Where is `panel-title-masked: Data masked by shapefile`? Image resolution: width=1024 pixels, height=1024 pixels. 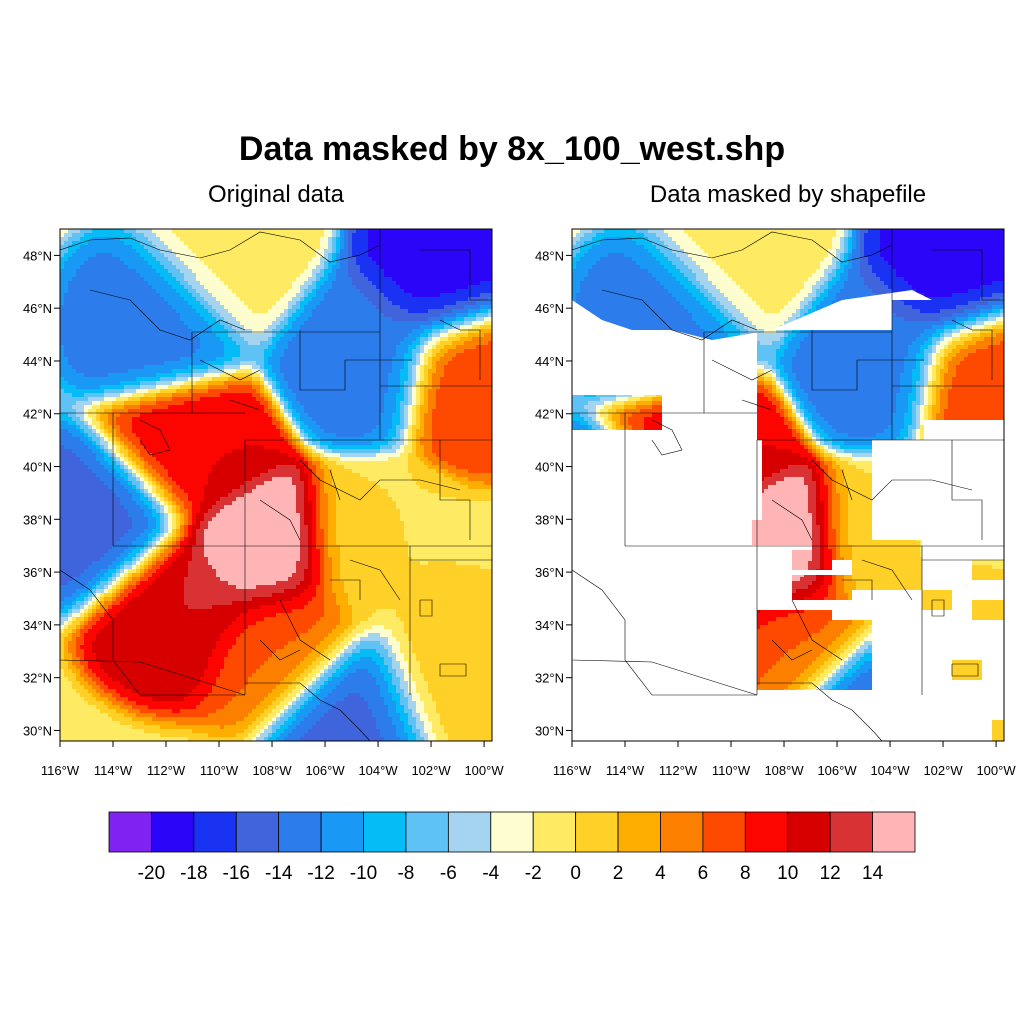
panel-title-masked: Data masked by shapefile is located at coordinates (788, 194).